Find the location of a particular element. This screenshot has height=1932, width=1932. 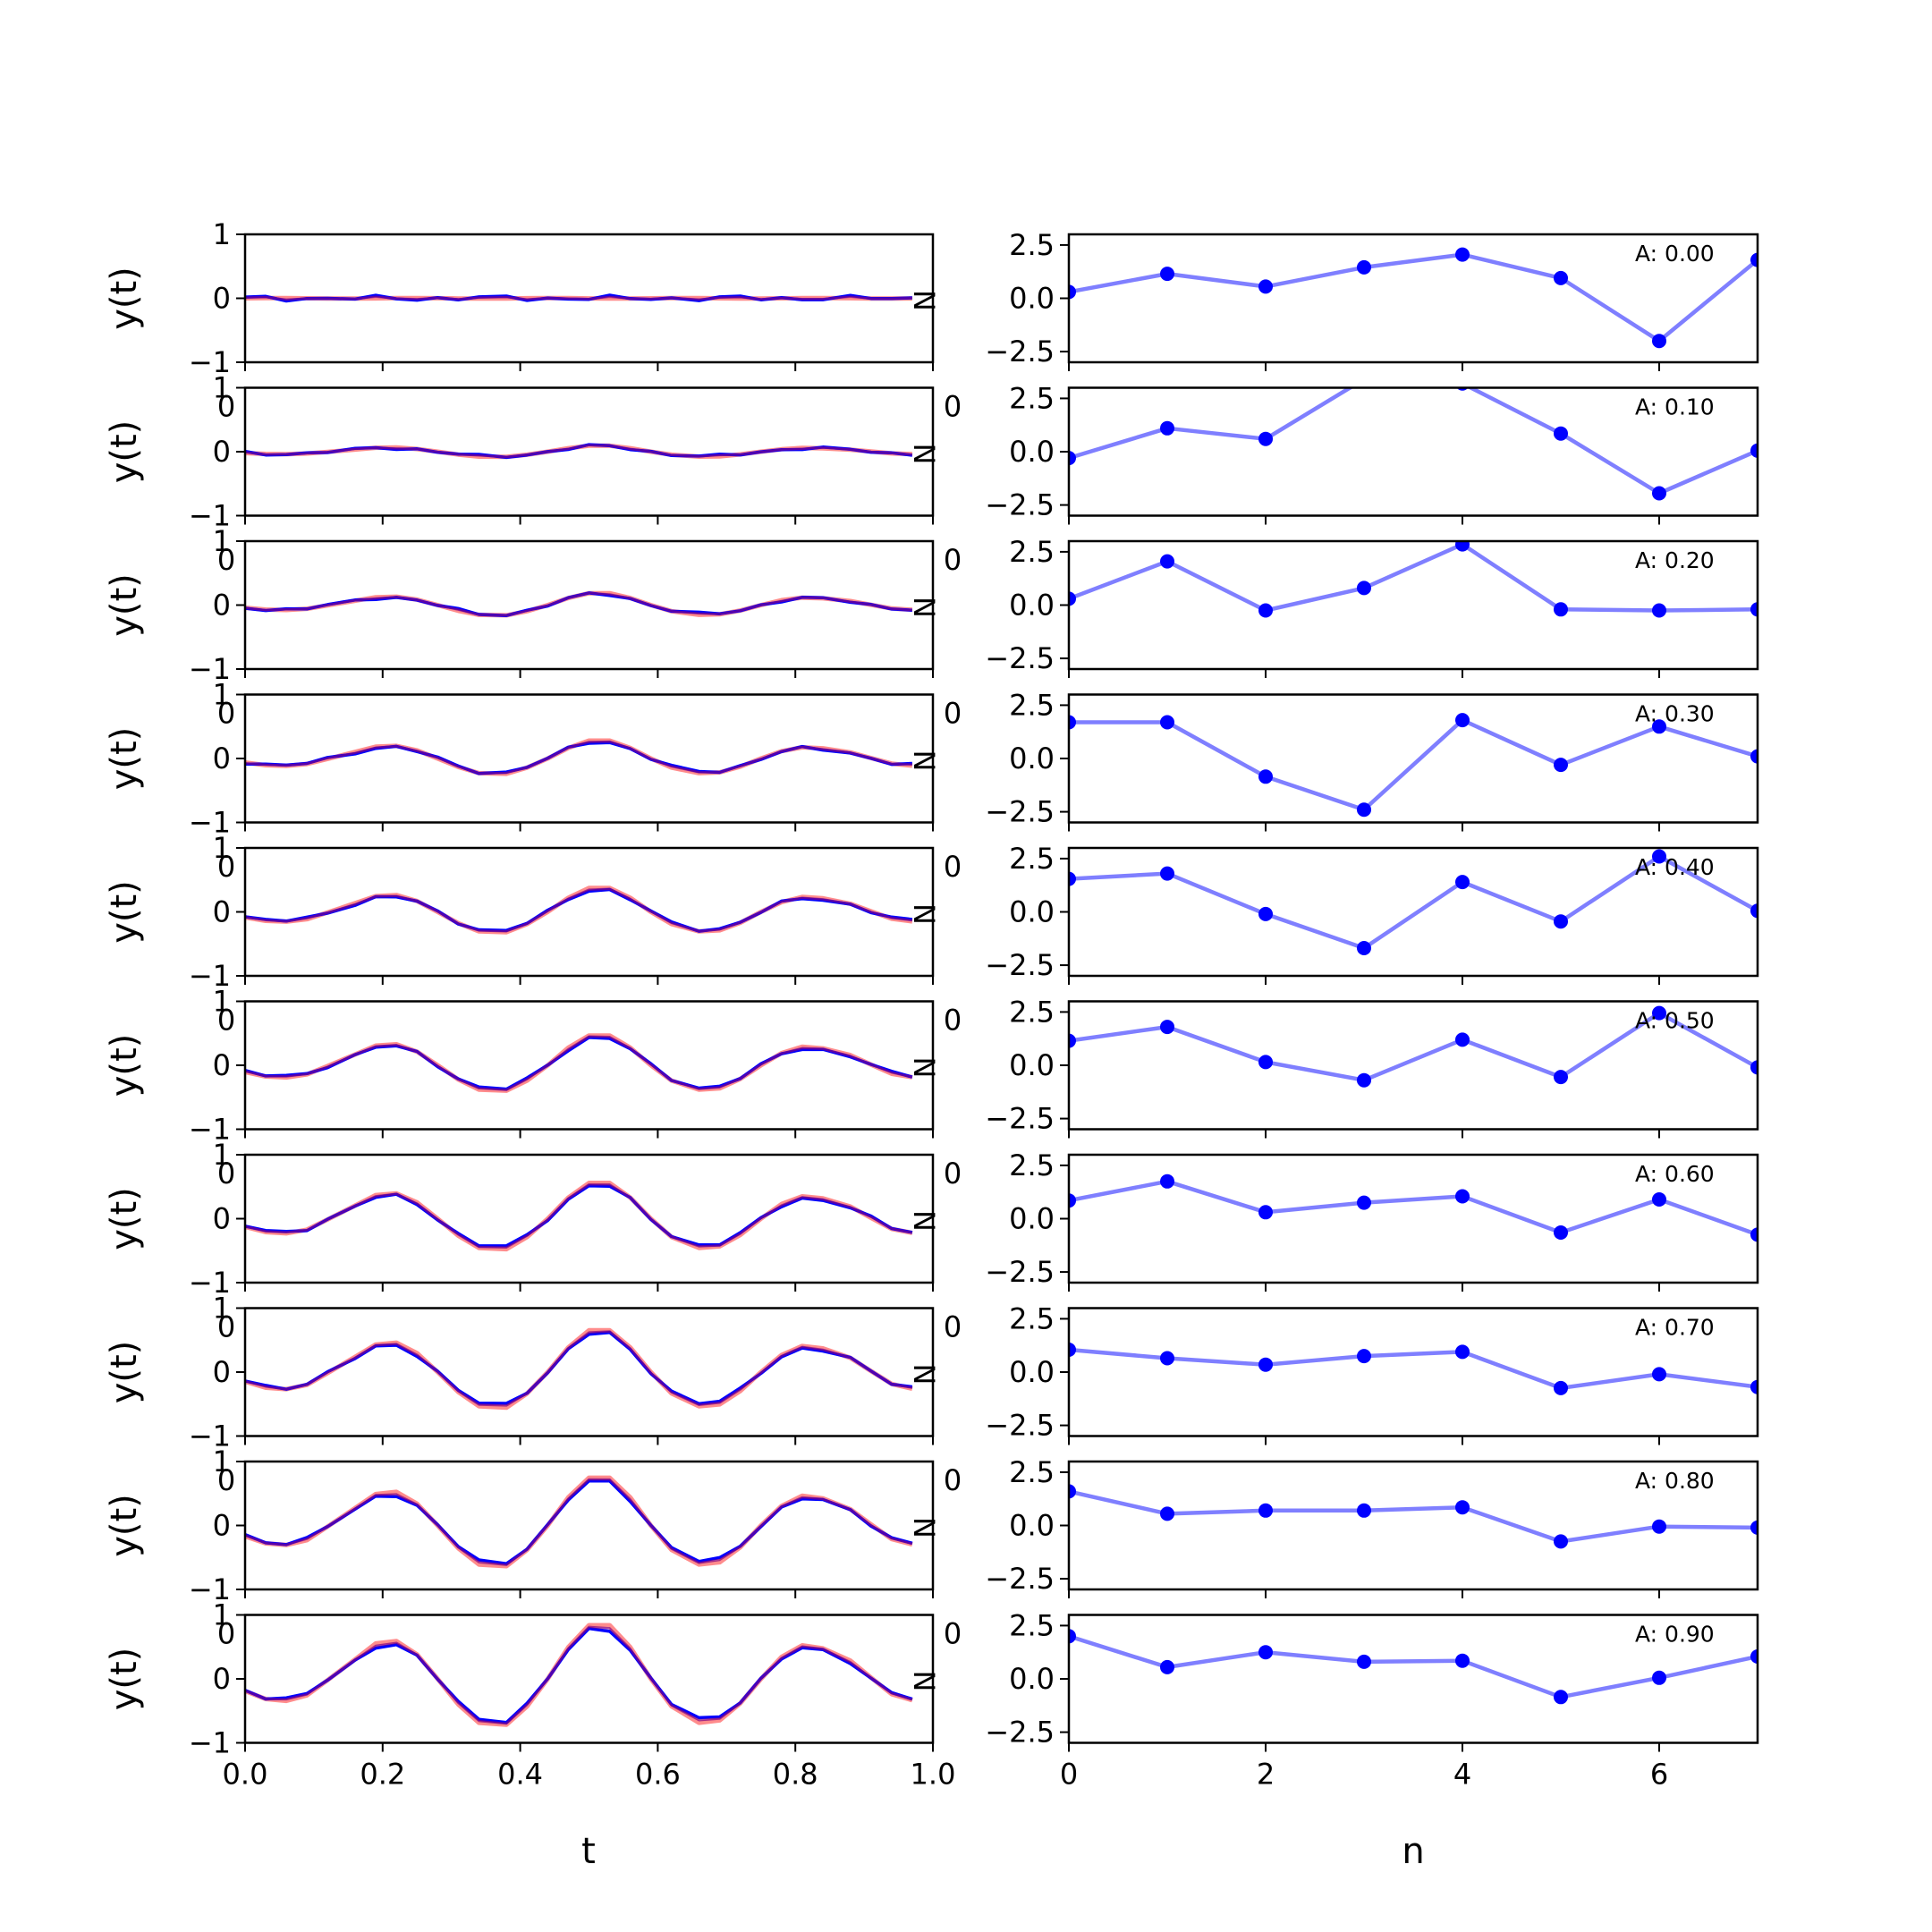

left-panel-7: 10−1y(t) N0 is located at coordinates (522, 1219).